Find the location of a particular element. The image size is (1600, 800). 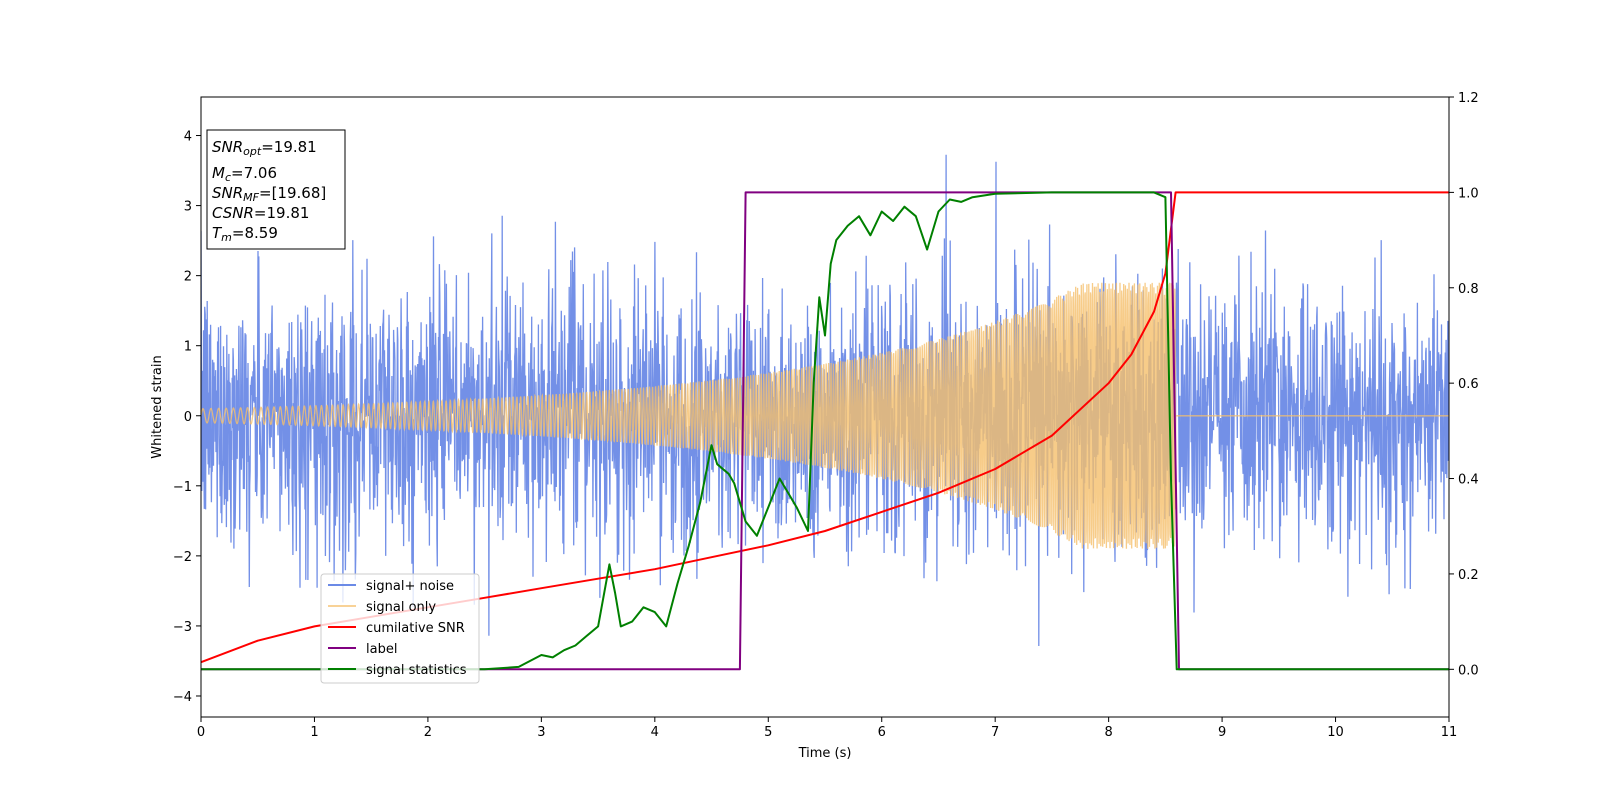

y-axis: −4 −3 −2 −1 0 1 2 3 4 is located at coordinates (187, 417).